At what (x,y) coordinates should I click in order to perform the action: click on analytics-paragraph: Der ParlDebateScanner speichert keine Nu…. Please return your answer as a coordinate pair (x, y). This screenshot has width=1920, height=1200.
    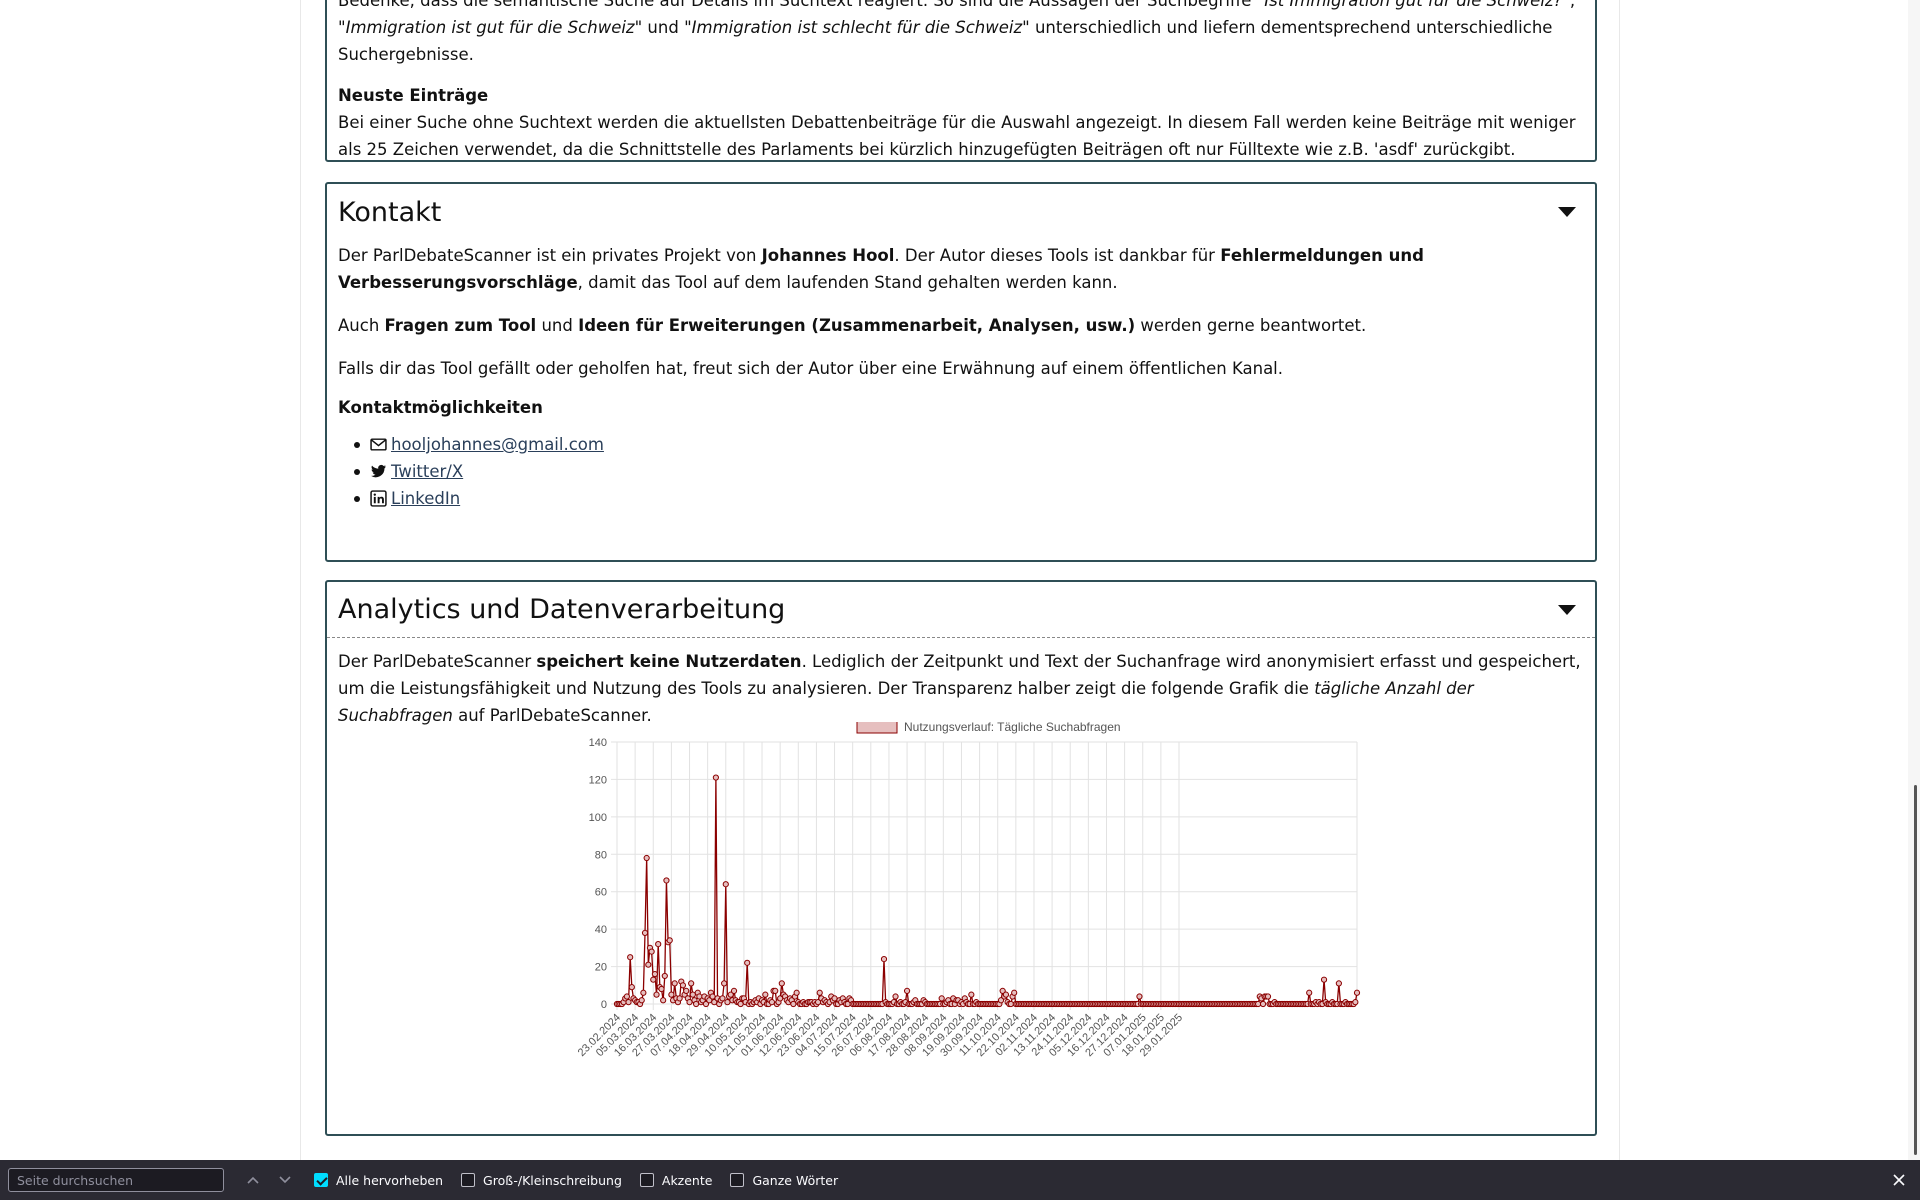
    Looking at the image, I should click on (959, 688).